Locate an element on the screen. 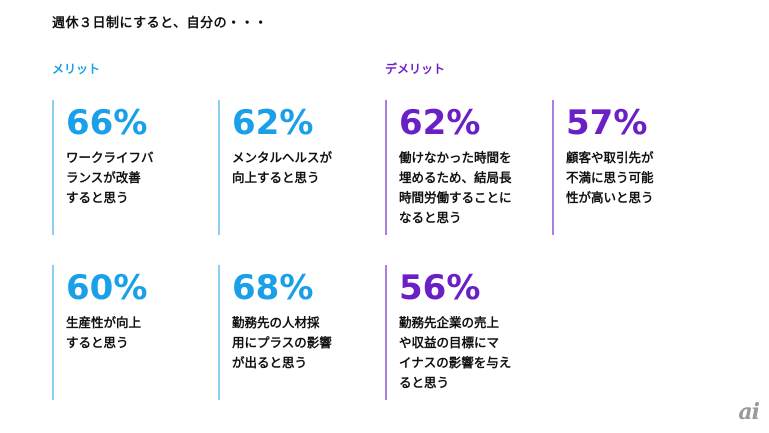  ai-logo: ai is located at coordinates (749, 412).